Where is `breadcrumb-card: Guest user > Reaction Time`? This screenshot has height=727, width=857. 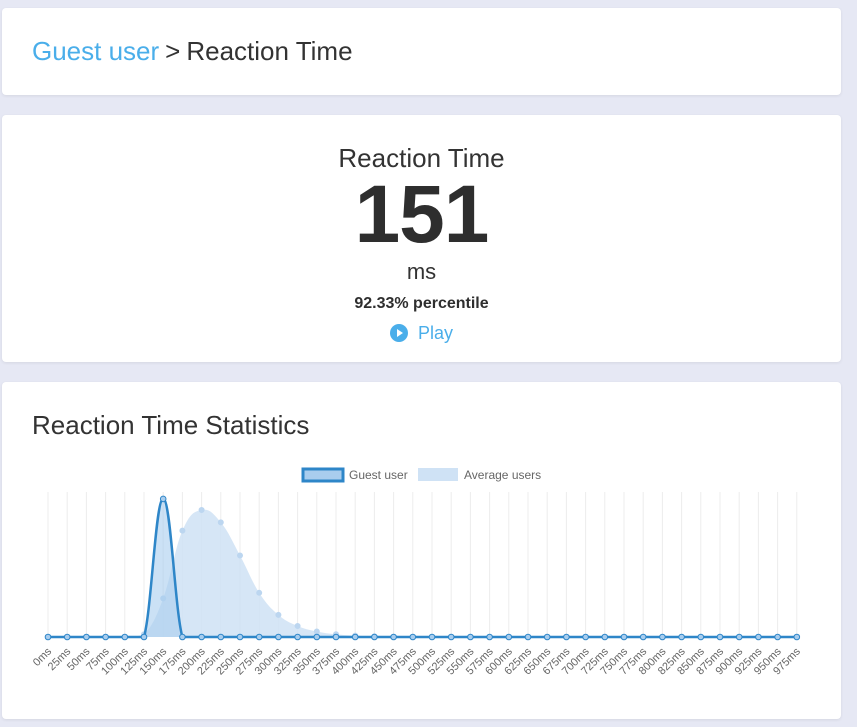
breadcrumb-card: Guest user > Reaction Time is located at coordinates (421, 51).